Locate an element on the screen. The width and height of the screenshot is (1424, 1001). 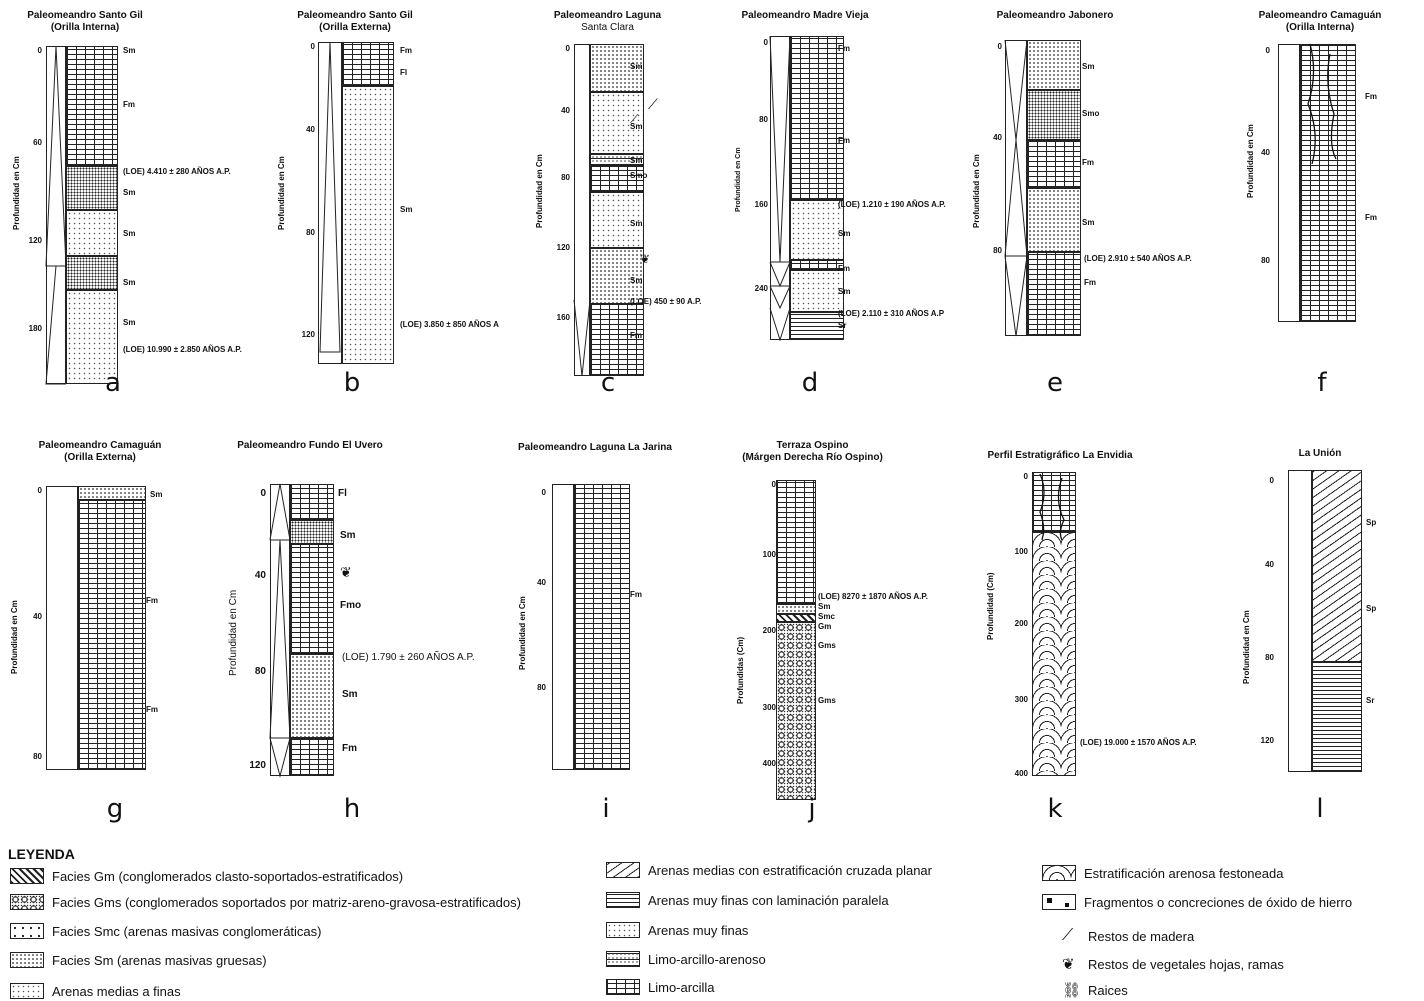
legend-item-roots: ⛓ Raices is located at coordinates (1095, 990).